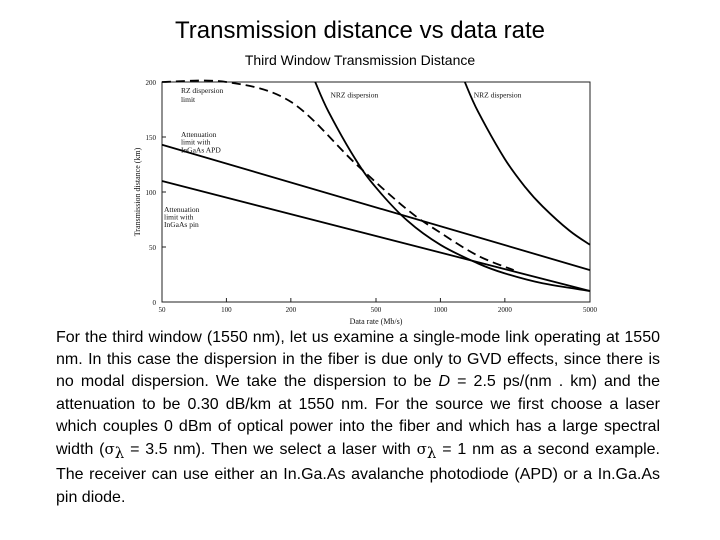 This screenshot has height=540, width=720. Describe the element at coordinates (201, 149) in the screenshot. I see `annotation-label: InGaAs APD` at that location.